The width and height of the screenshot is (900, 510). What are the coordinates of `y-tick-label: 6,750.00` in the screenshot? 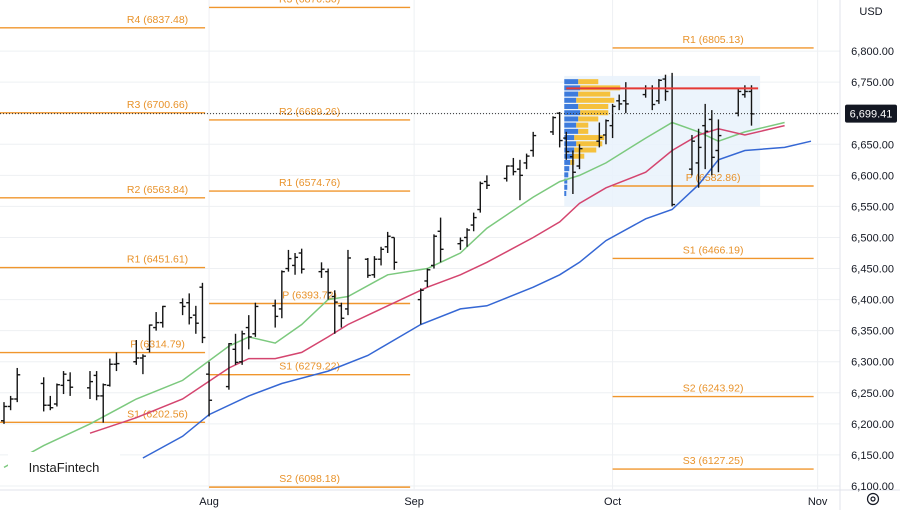 It's located at (872, 83).